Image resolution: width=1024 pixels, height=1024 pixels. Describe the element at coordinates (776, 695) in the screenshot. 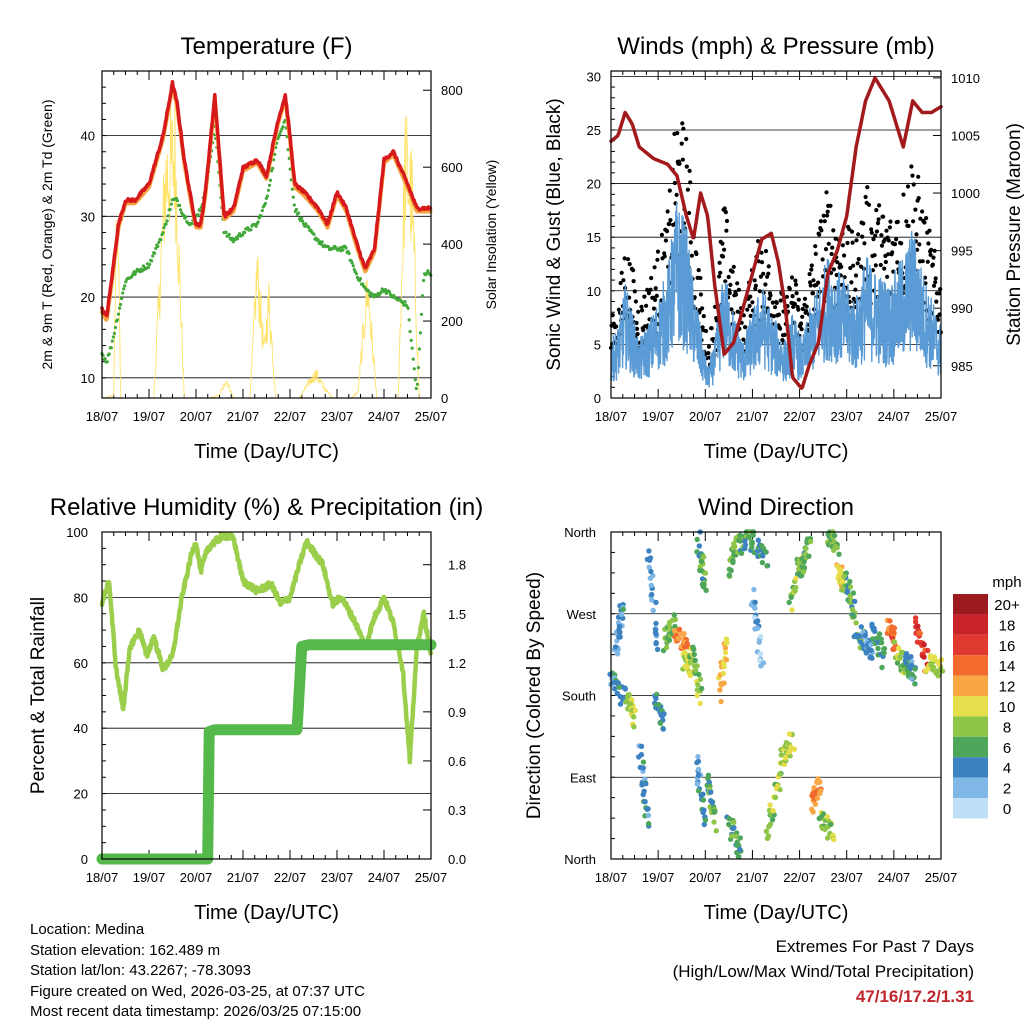

I see `panel3-frame` at that location.